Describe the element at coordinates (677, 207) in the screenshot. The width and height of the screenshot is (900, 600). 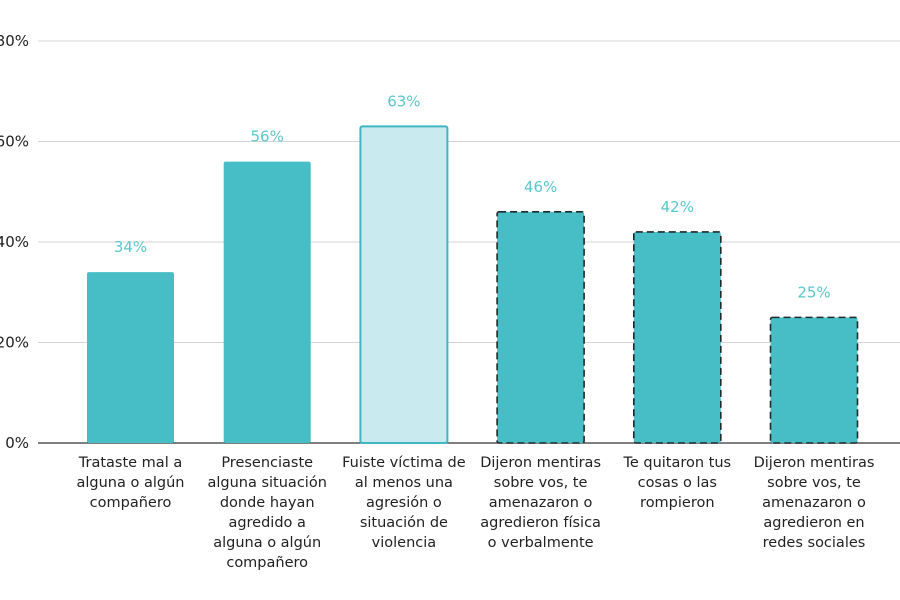
I see `data-label: 42%` at that location.